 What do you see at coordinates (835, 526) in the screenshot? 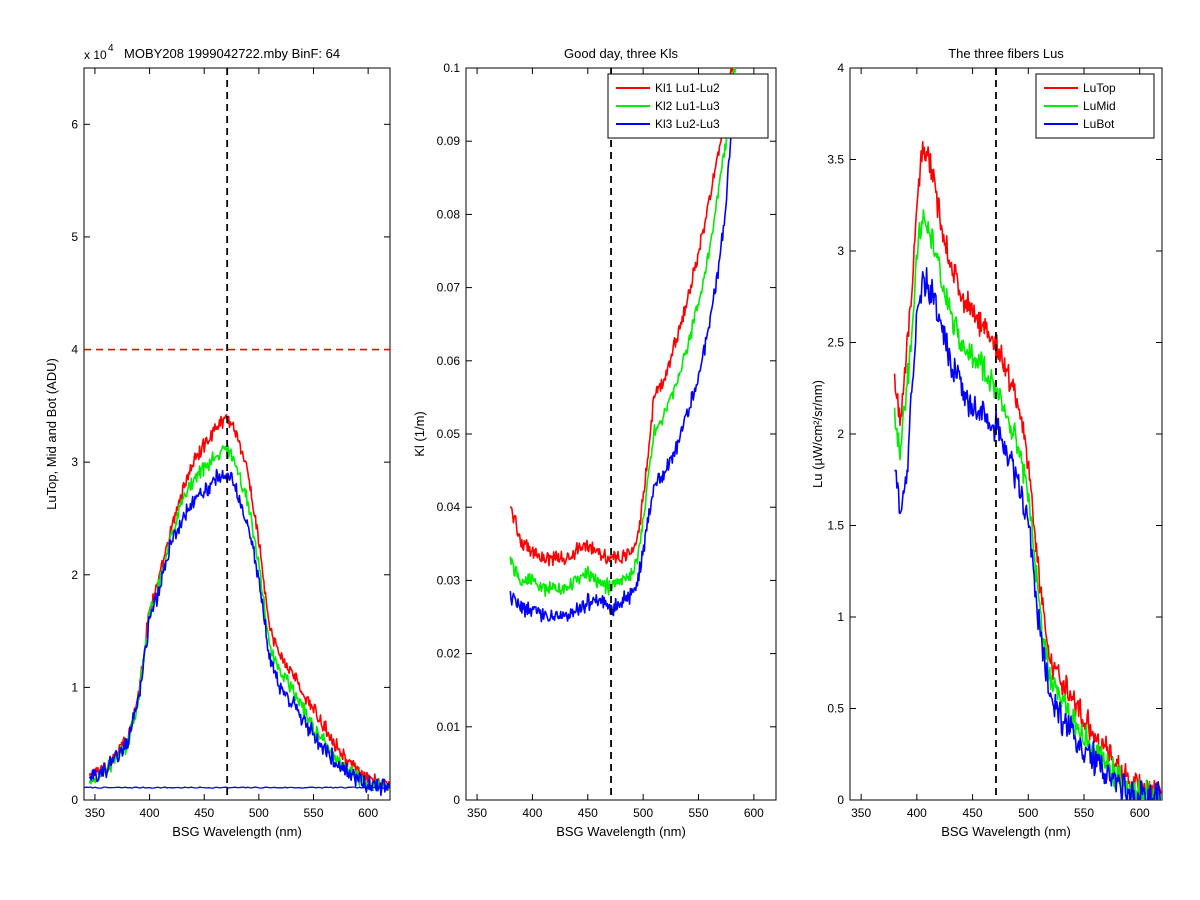
I see `y-tick-label: 1.5` at bounding box center [835, 526].